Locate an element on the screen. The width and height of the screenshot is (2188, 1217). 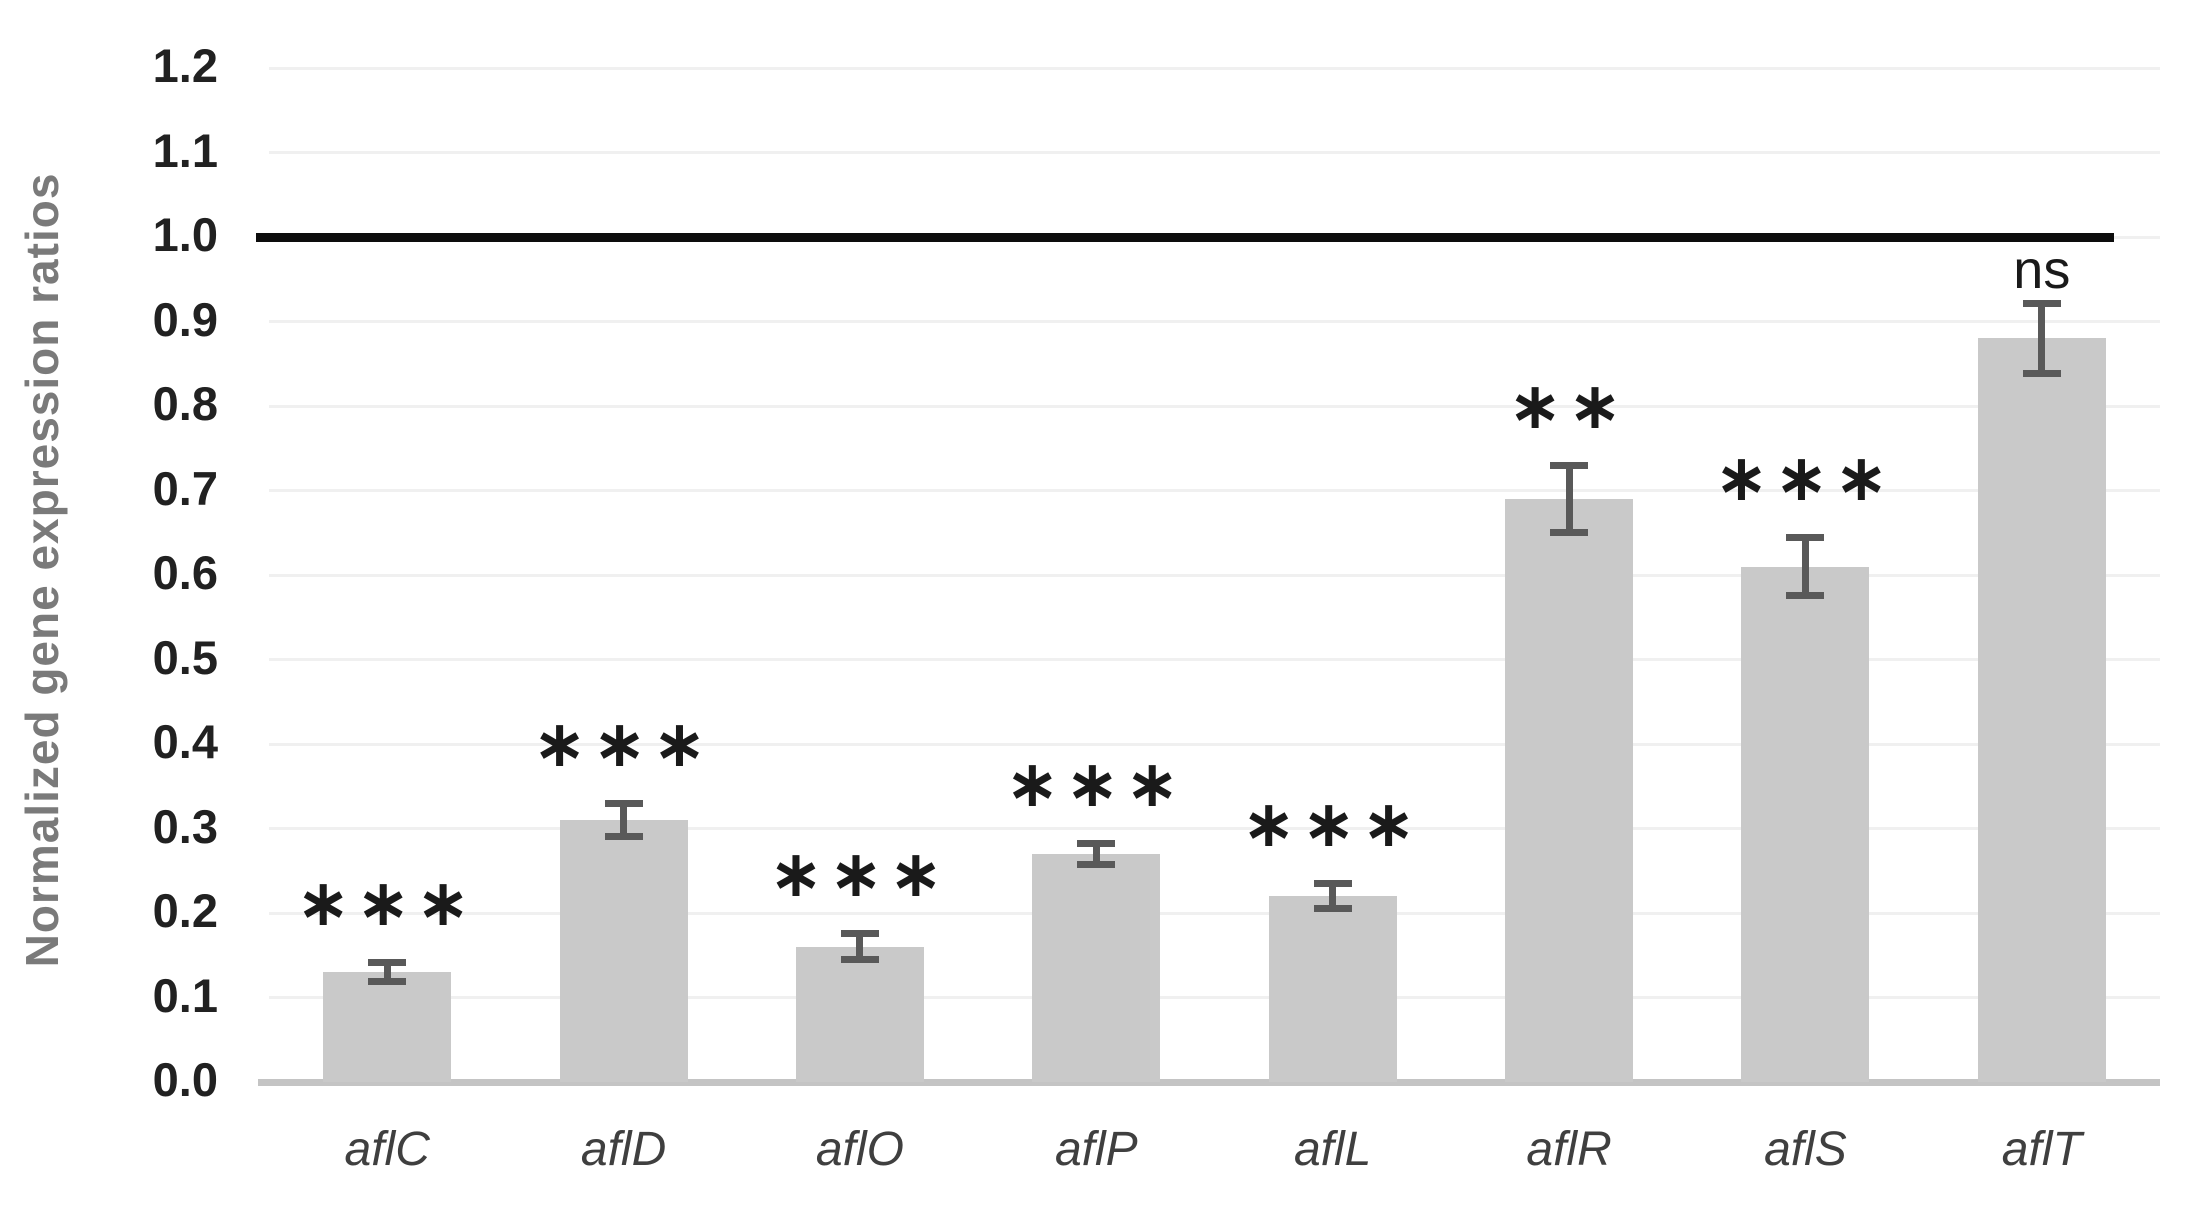
significance-label: ∗∗ is located at coordinates (1569, 407).